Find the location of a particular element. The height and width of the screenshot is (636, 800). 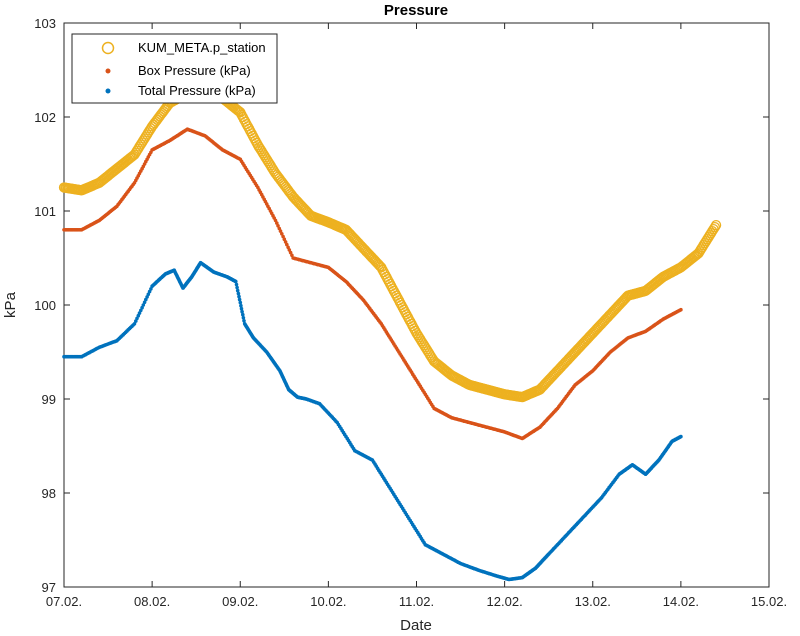

x-tick-label: 08.02. is located at coordinates (152, 601).